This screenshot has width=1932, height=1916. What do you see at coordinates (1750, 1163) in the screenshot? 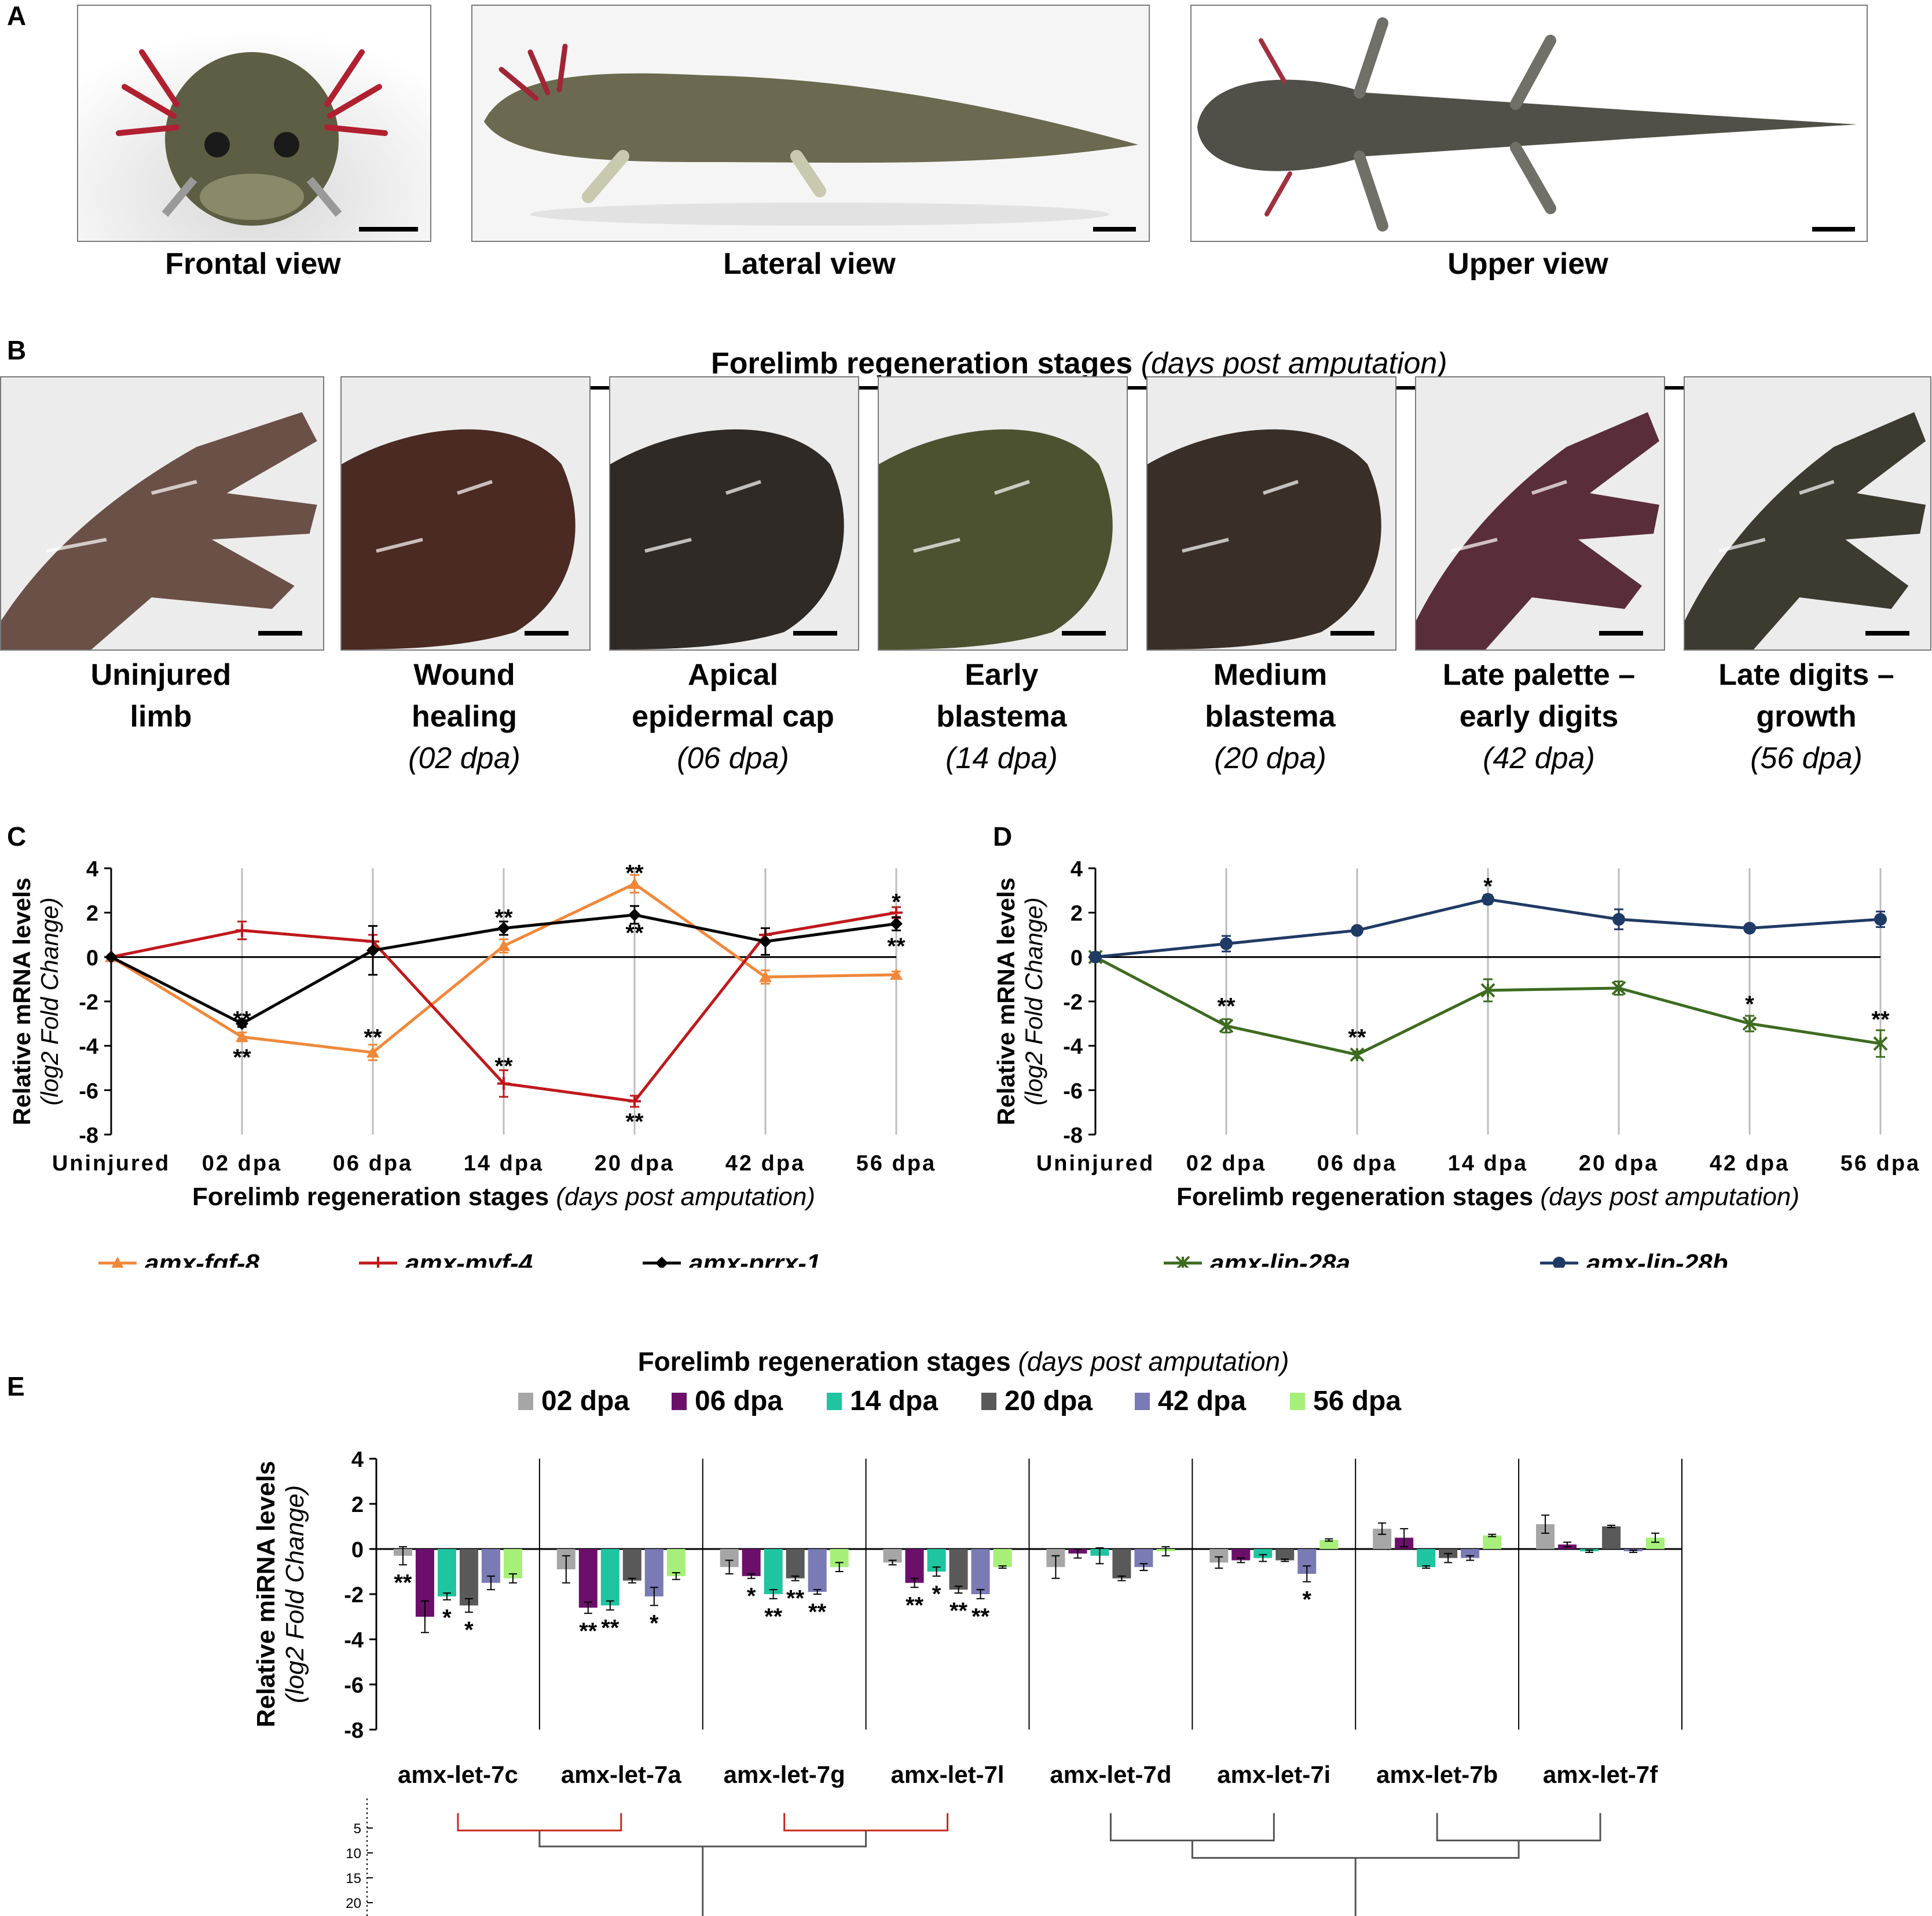
I see `x-tick-label: 42 dpa` at bounding box center [1750, 1163].